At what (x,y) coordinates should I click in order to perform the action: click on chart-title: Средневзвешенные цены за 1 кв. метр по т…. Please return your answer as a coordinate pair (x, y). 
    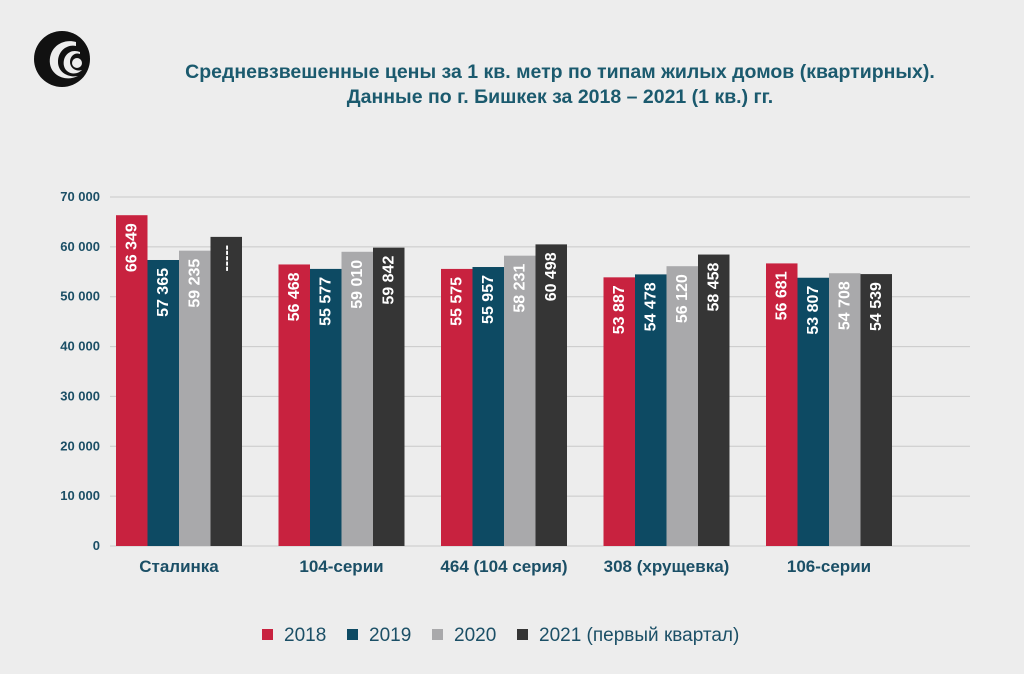
    Looking at the image, I should click on (560, 85).